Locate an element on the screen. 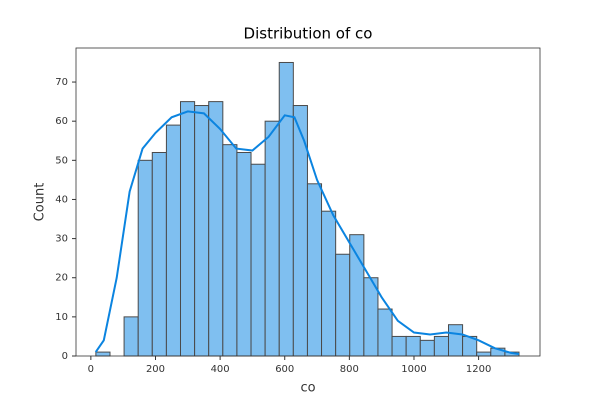 This screenshot has width=600, height=404. x-tick-label: 400 is located at coordinates (220, 369).